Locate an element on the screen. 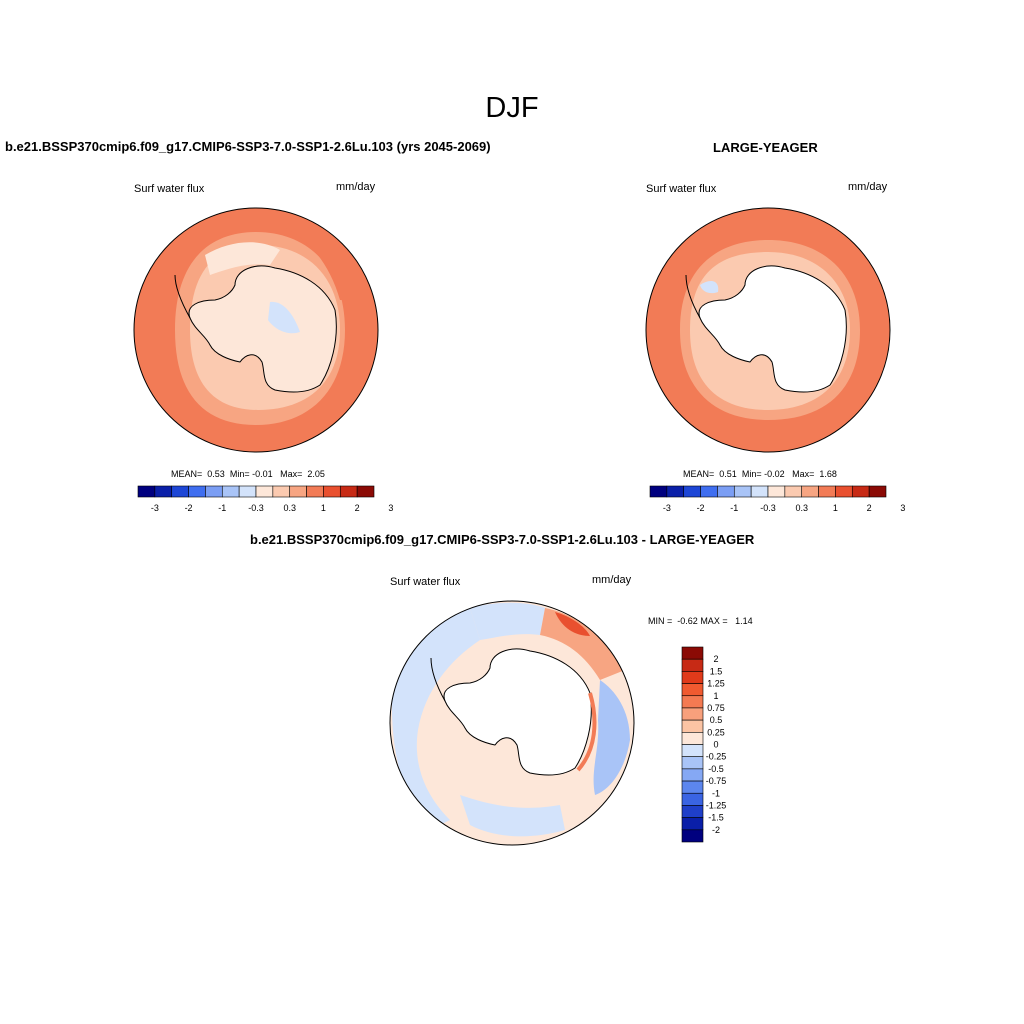  panel3-colorbar-tick-label: -1.5 is located at coordinates (716, 818).